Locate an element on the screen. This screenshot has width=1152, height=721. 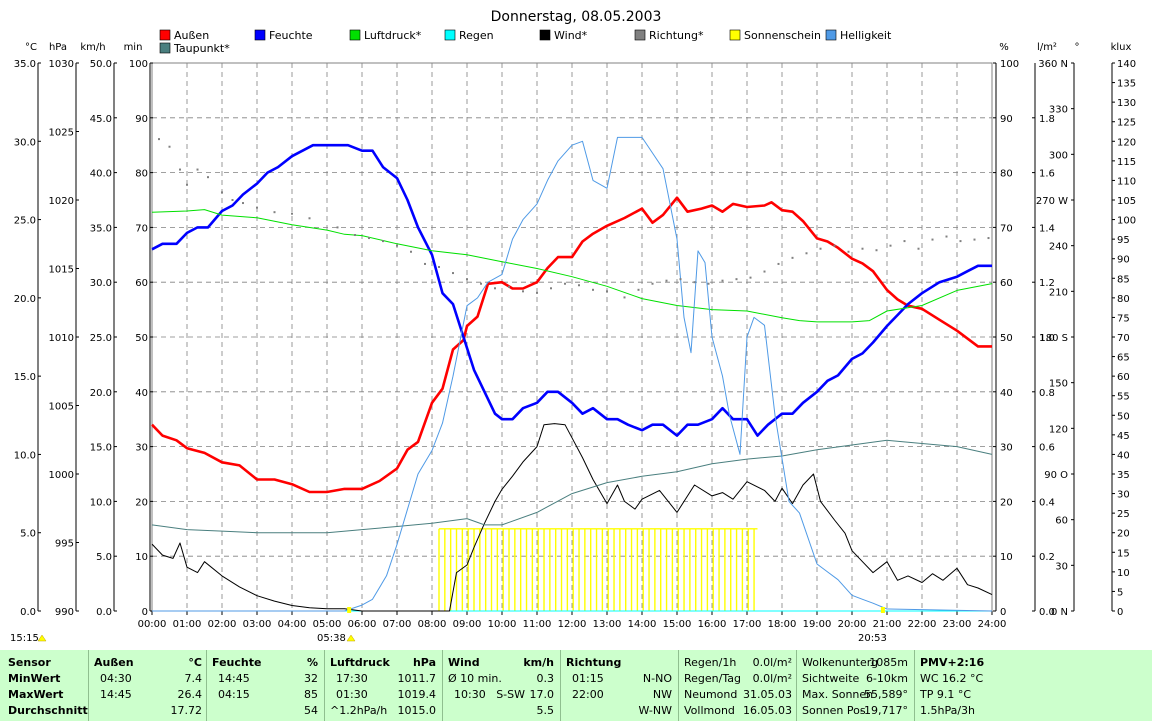
tick-label-rain: 0.0 is located at coordinates (1047, 612).